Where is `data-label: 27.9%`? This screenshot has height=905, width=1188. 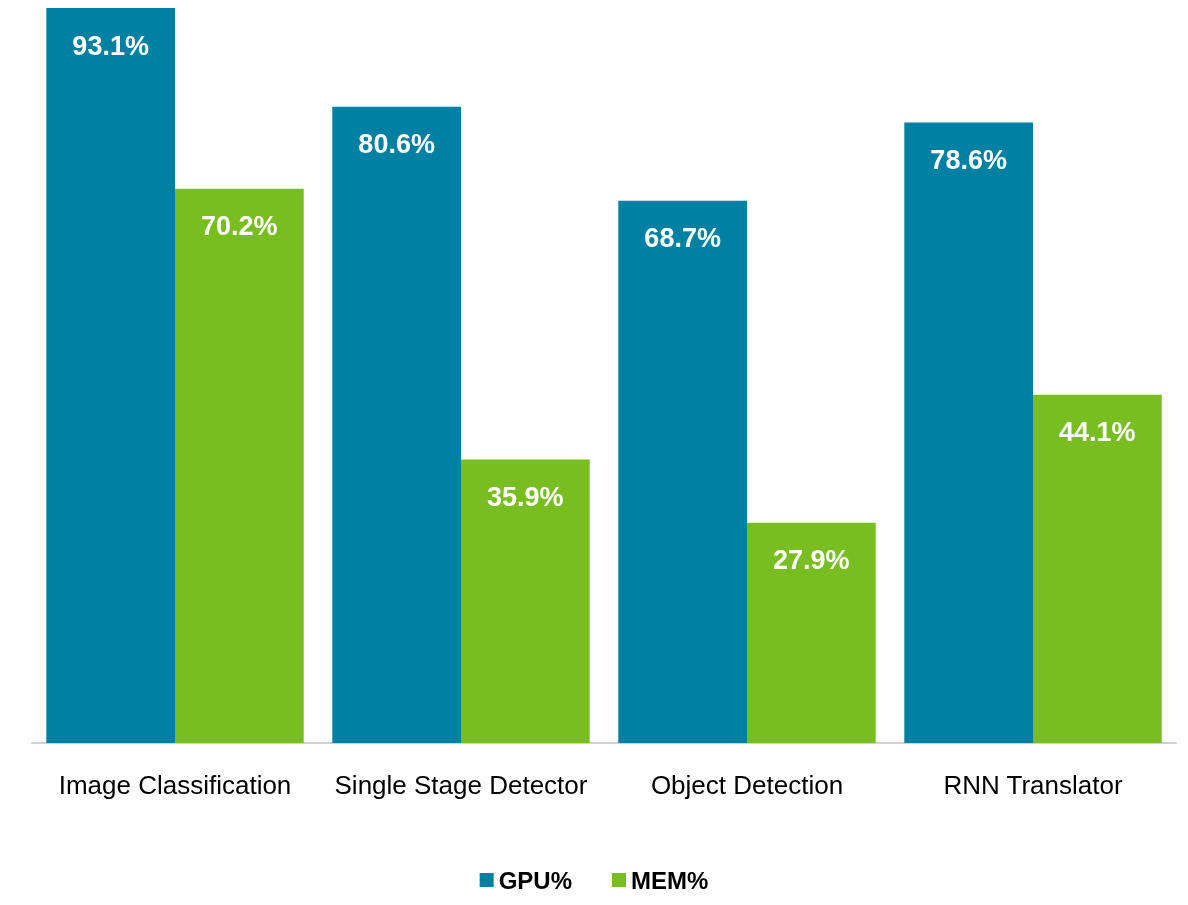
data-label: 27.9% is located at coordinates (811, 560).